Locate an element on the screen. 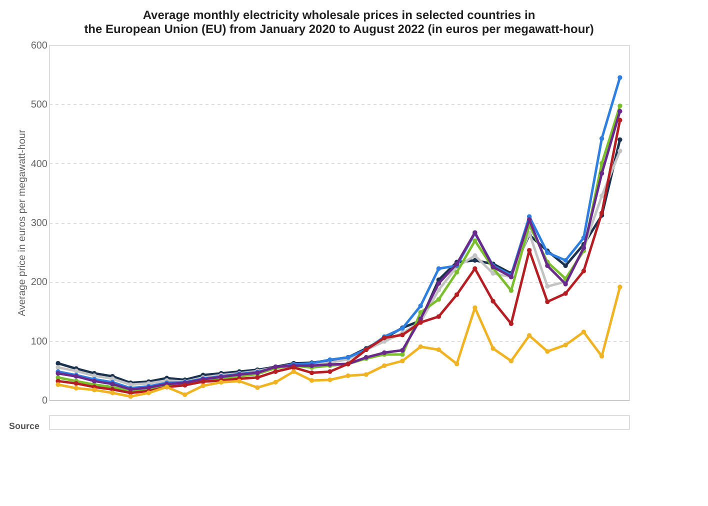 The width and height of the screenshot is (708, 506). y-axis-title: Average price in euros per megawatt-hour is located at coordinates (22, 222).